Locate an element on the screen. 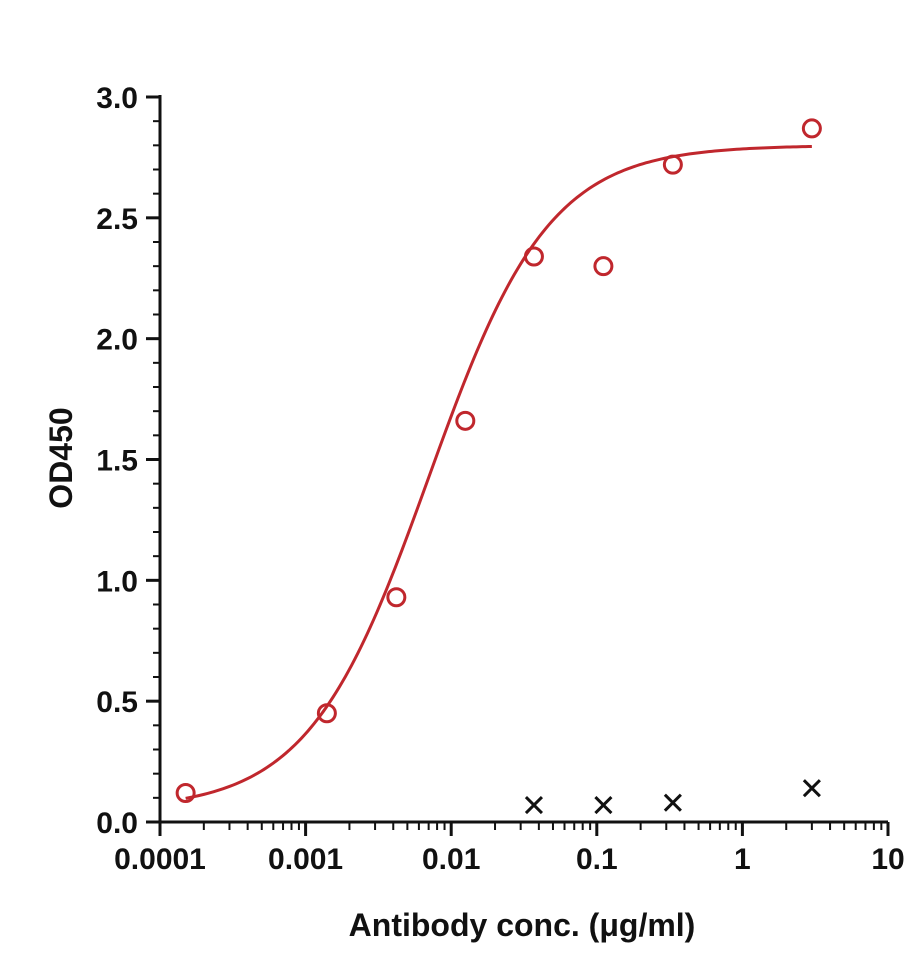 The image size is (909, 978). y-tick-label: 0.0 is located at coordinates (117, 823).